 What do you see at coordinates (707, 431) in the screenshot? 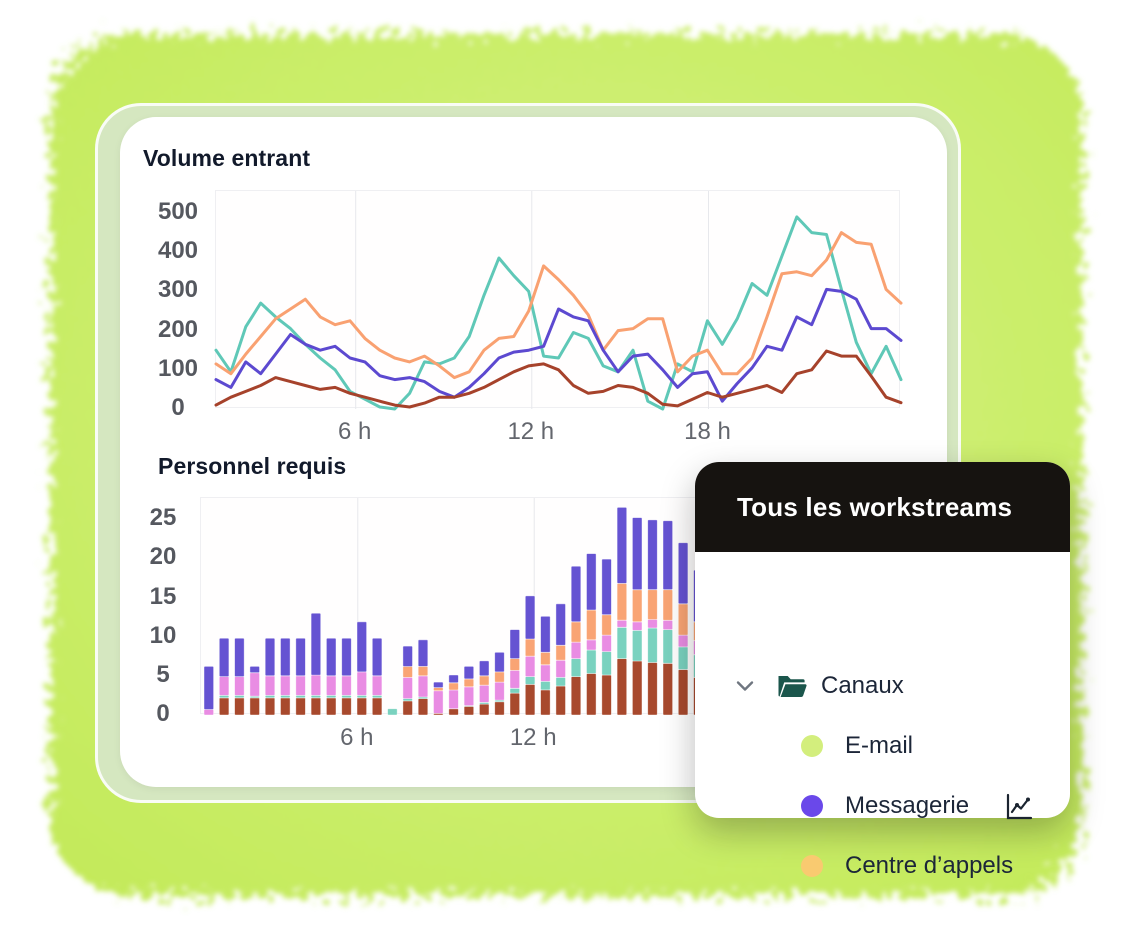
I see `x-tick-label: 18 h` at bounding box center [707, 431].